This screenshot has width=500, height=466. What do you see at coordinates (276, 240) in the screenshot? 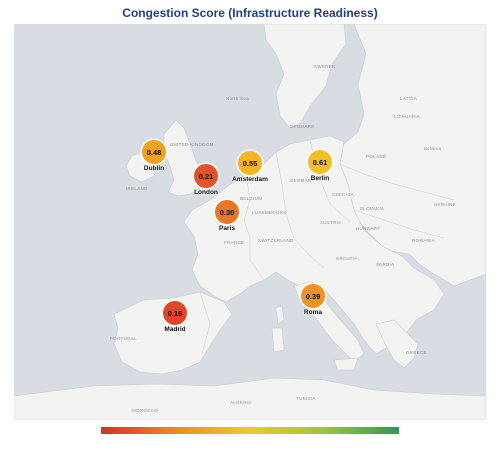
I see `label-switzerland: SWITZERLAND` at bounding box center [276, 240].